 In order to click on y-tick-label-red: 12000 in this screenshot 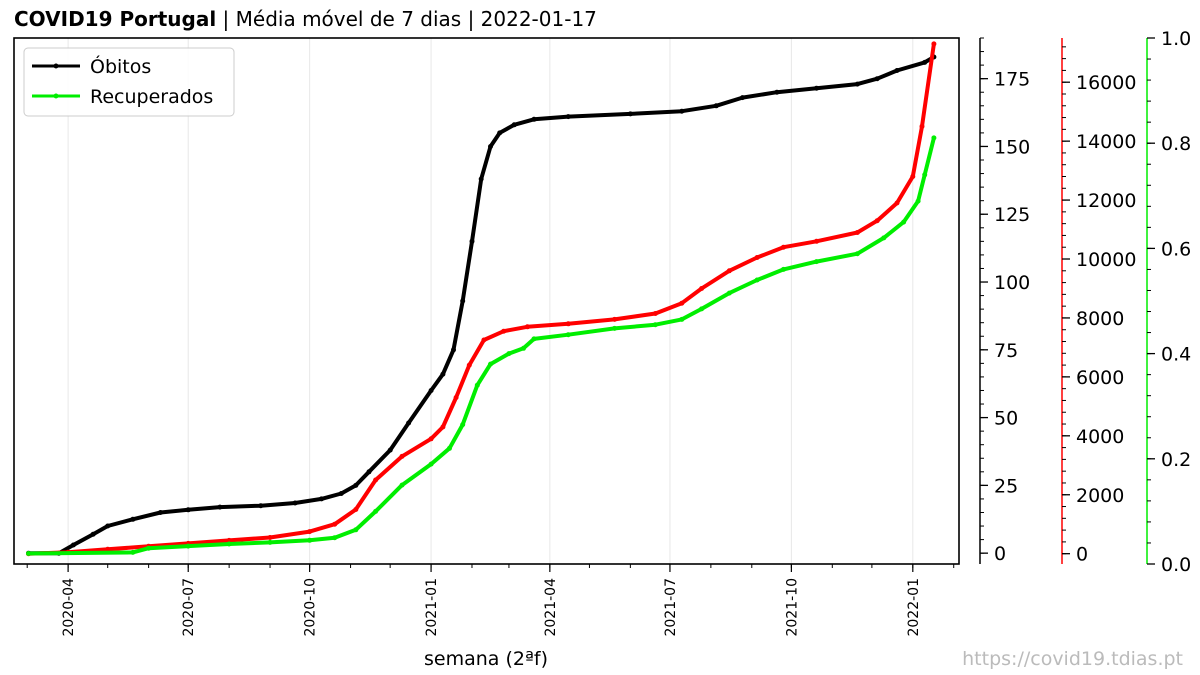, I will do `click(1106, 201)`.